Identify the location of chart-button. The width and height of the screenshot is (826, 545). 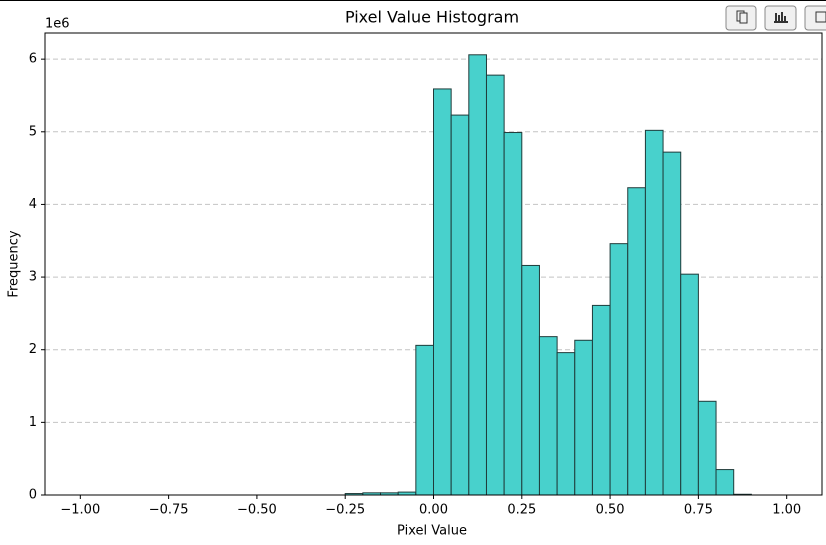
(780, 18).